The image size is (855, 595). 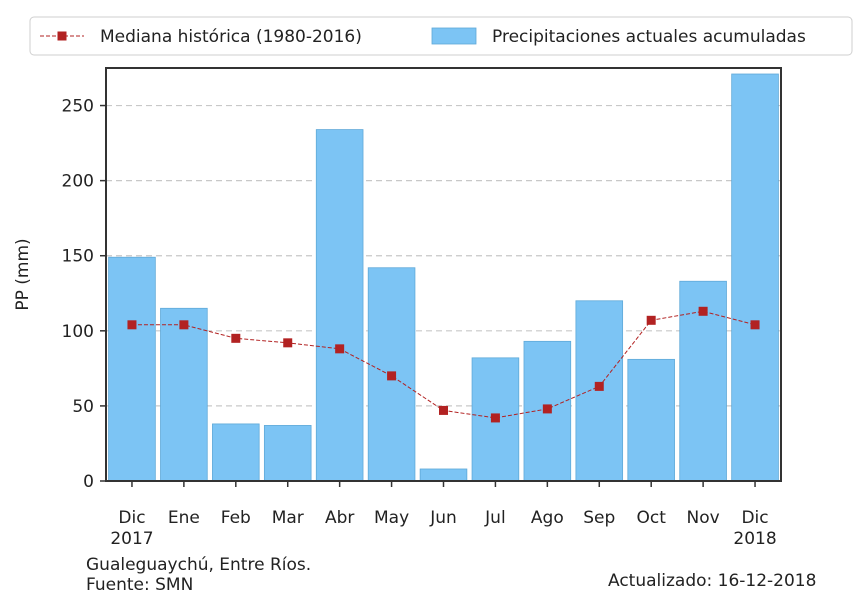 I want to click on x-tick-label: Jun, so click(x=443, y=518).